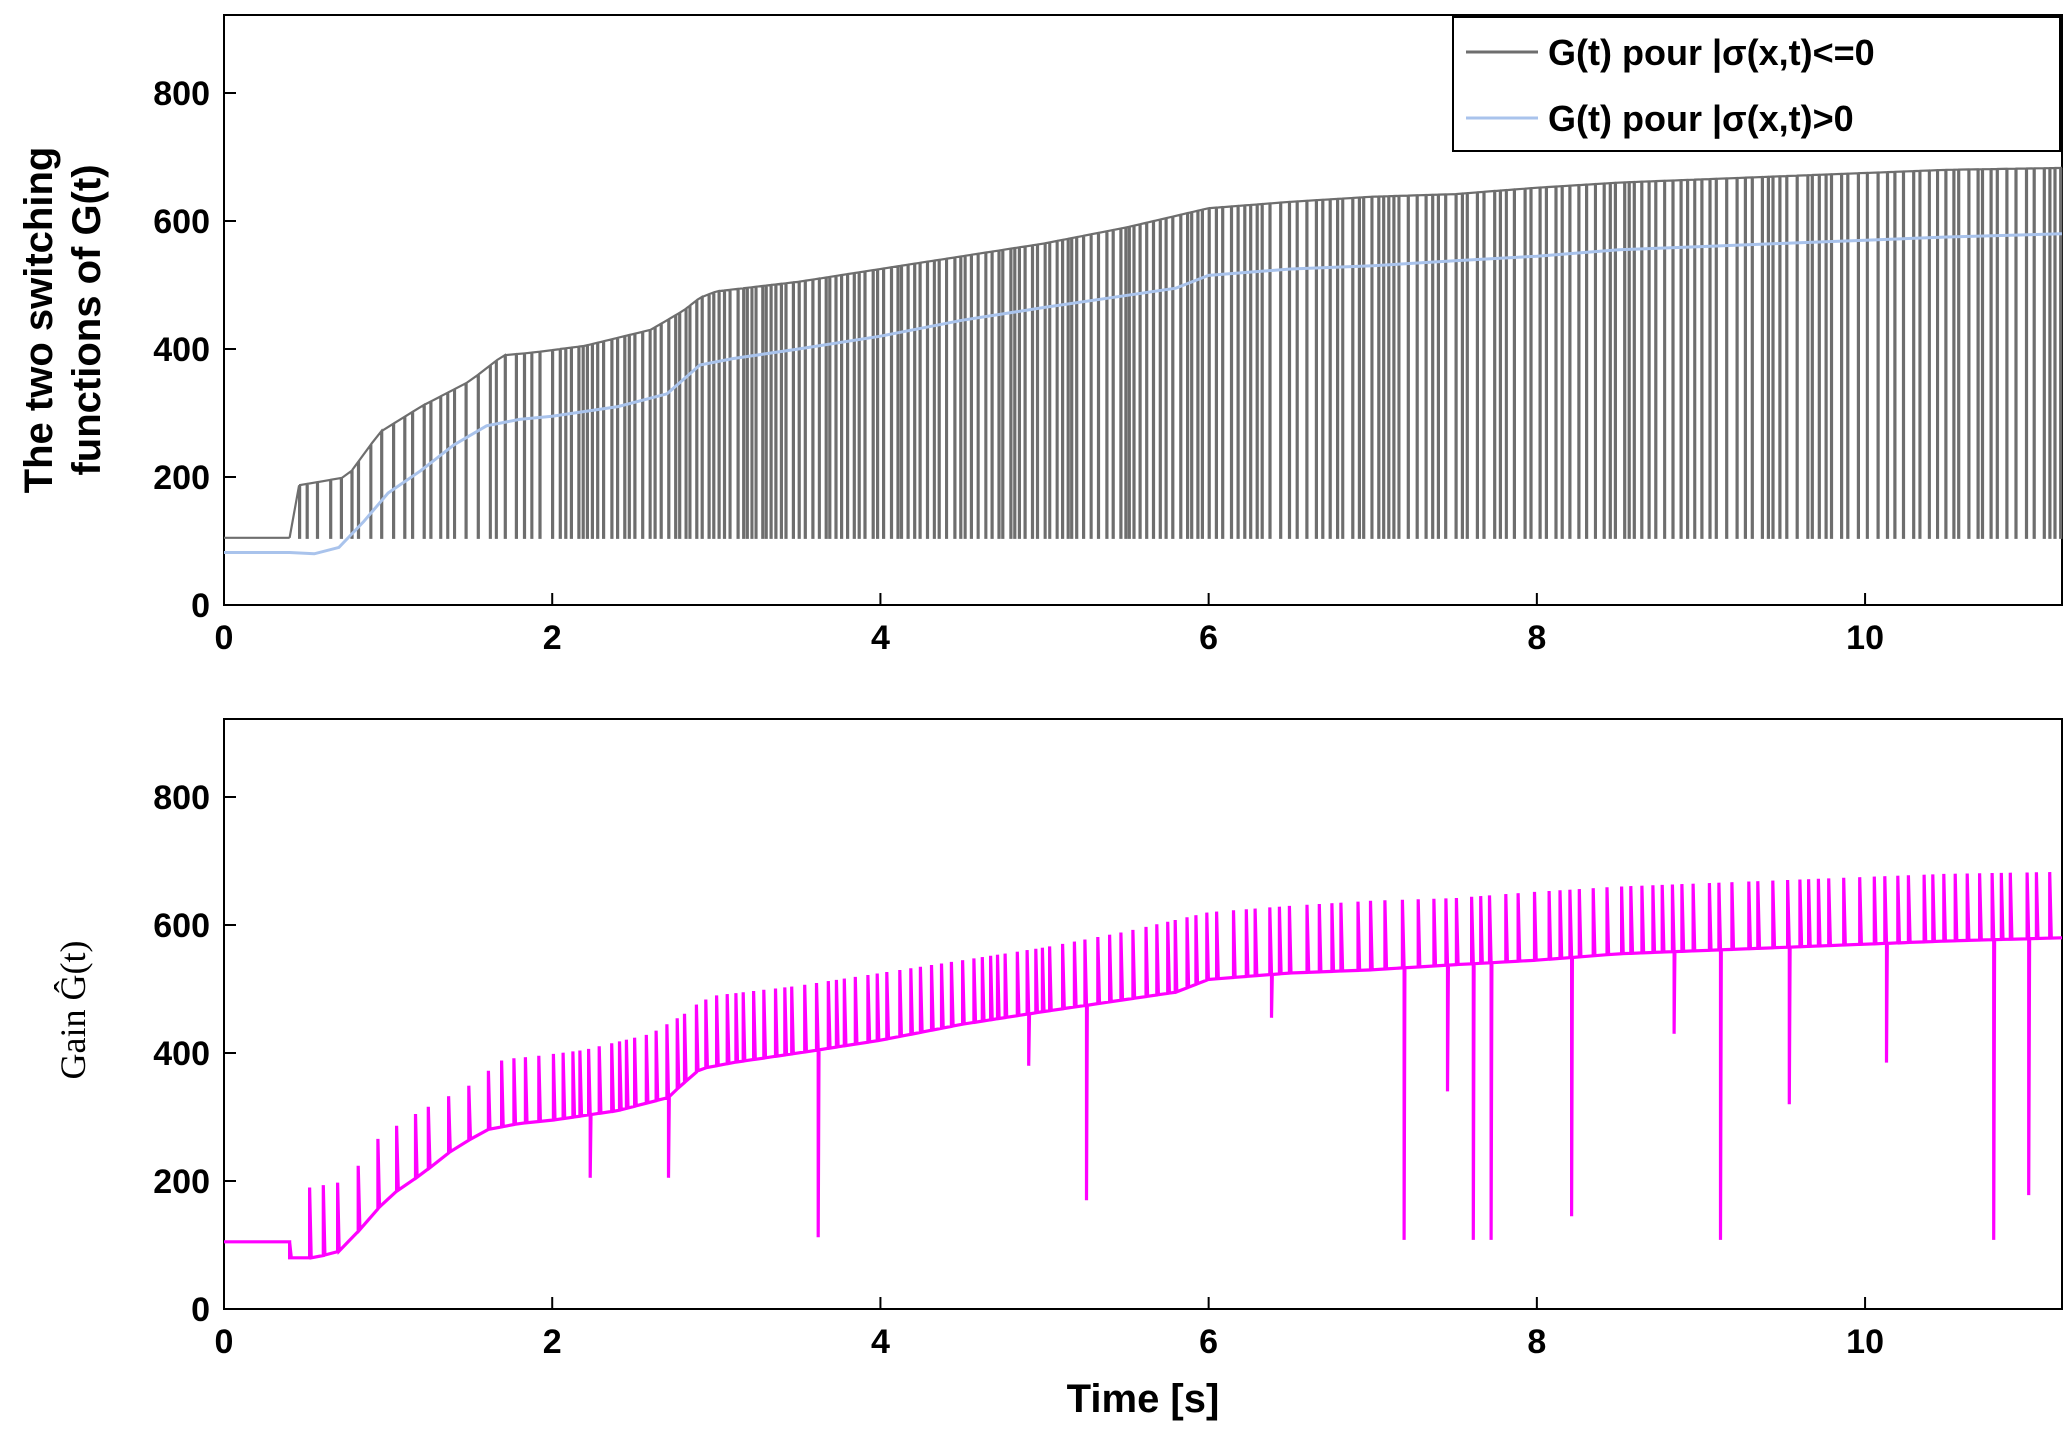 The height and width of the screenshot is (1431, 2067). Describe the element at coordinates (1536, 1342) in the screenshot. I see `bottom-xtick-label-4: 8` at that location.